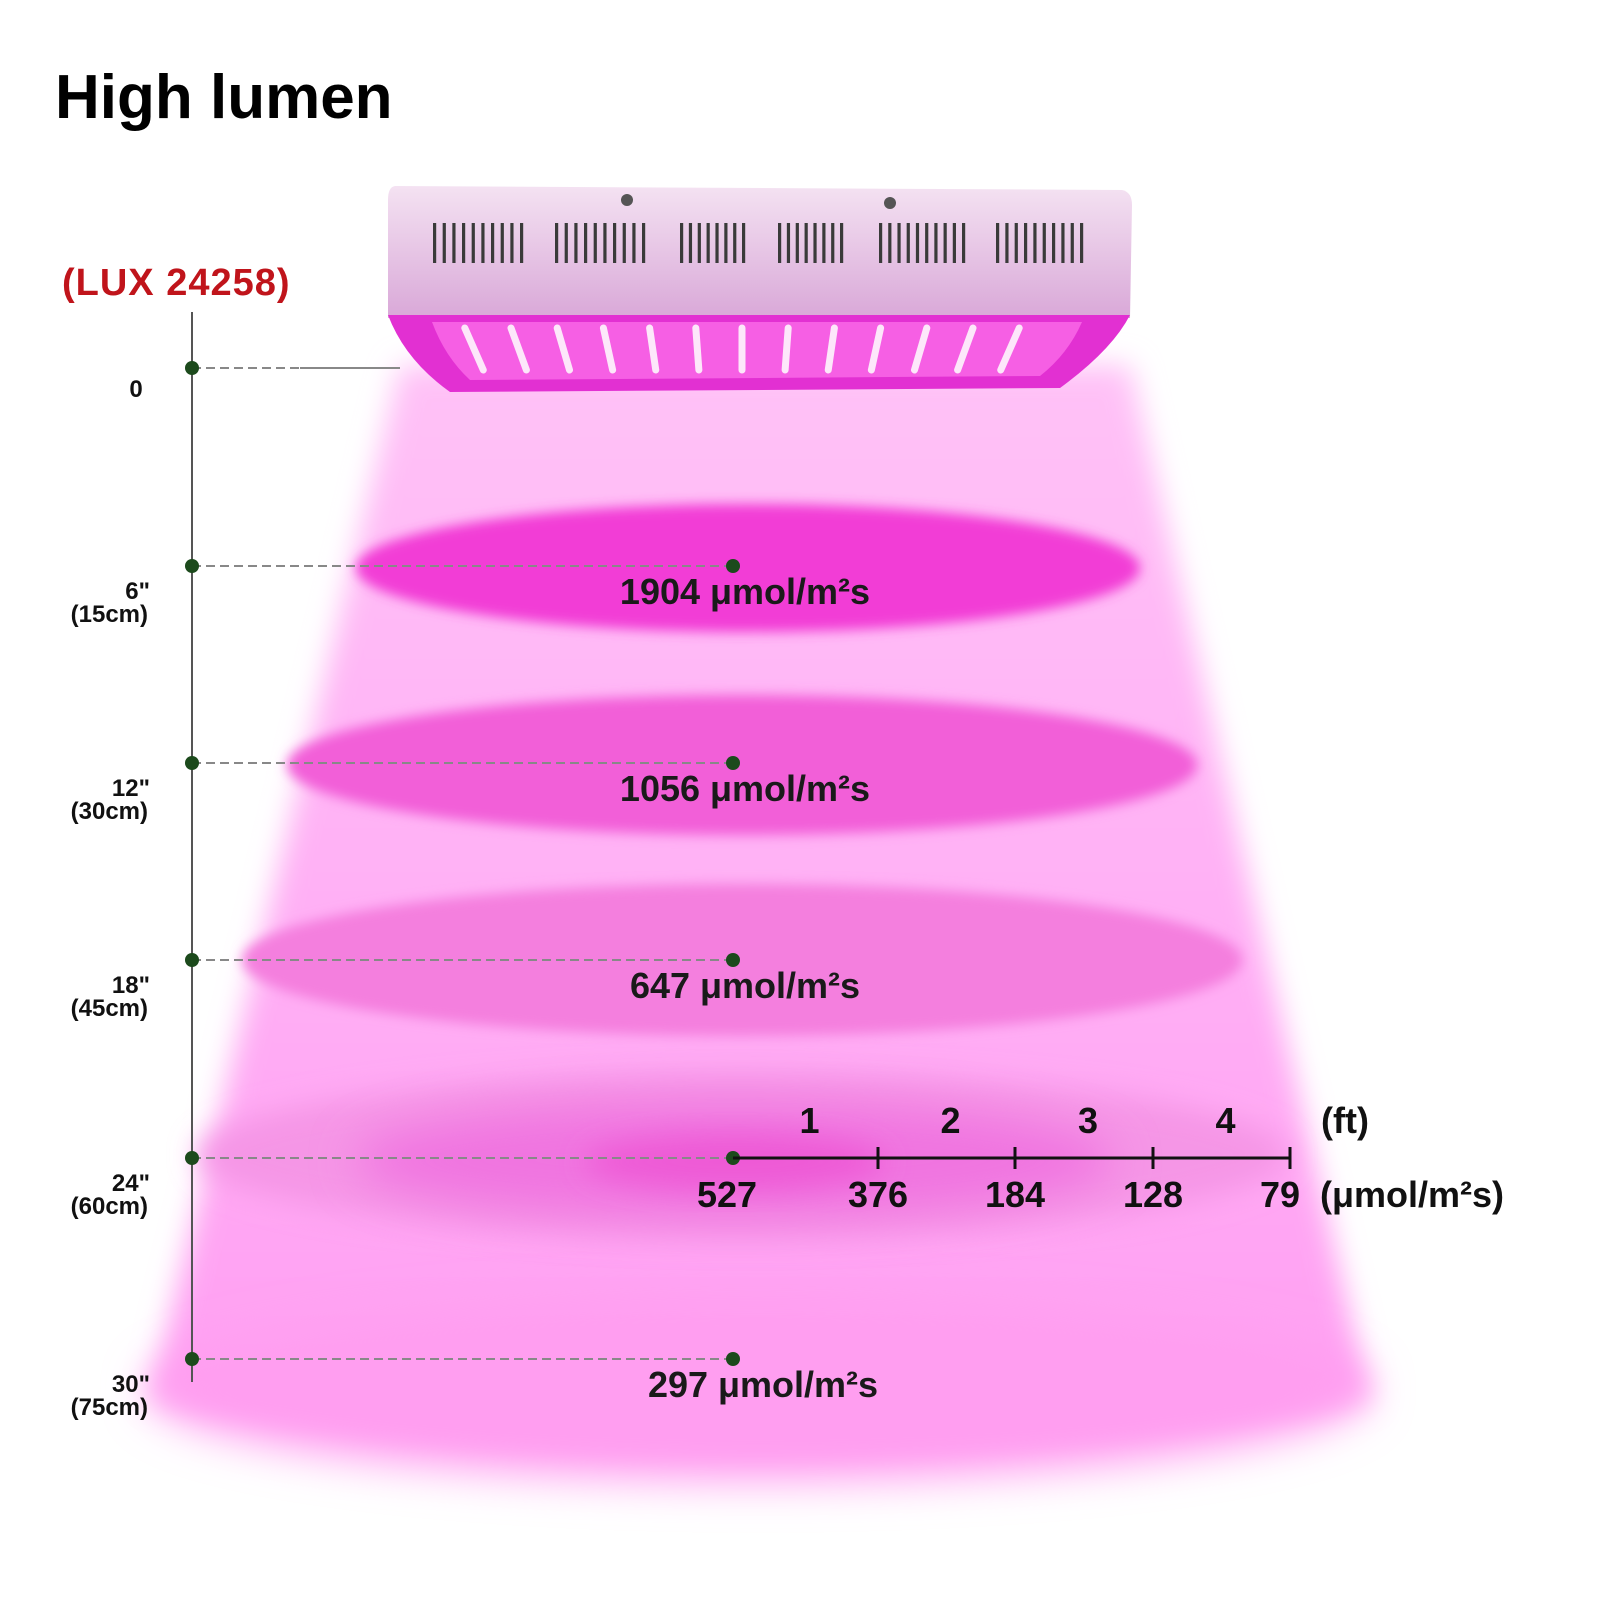  I want to click on light-spot-12in, so click(742, 765).